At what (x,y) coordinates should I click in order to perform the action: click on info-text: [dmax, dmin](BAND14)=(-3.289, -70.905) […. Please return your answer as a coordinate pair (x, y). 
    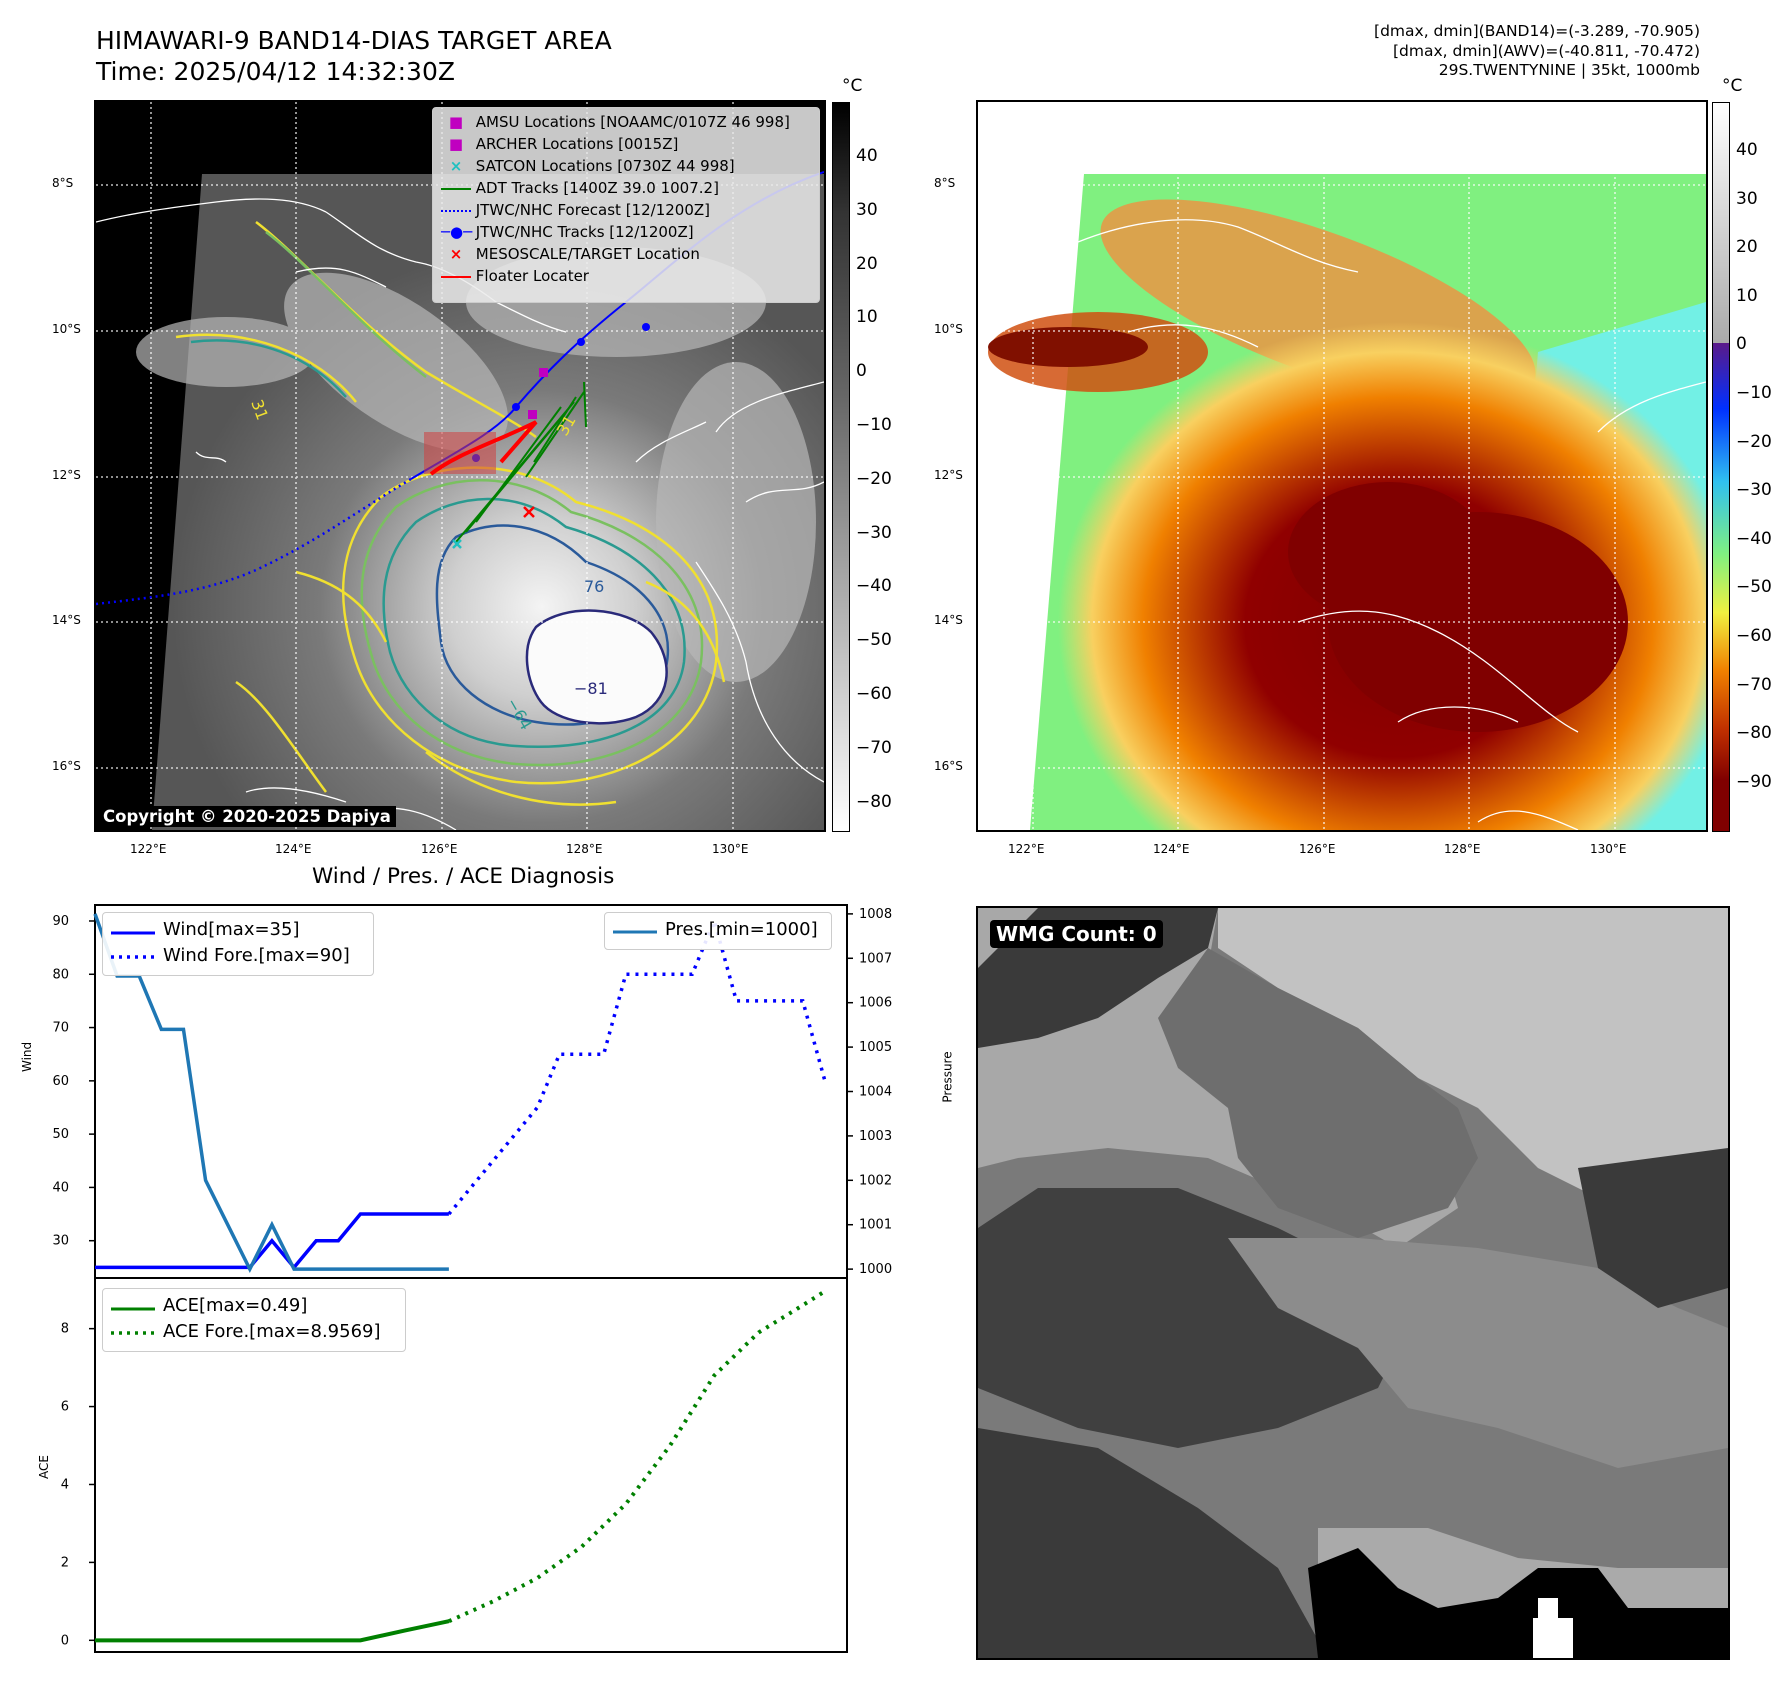
    Looking at the image, I should click on (1400, 51).